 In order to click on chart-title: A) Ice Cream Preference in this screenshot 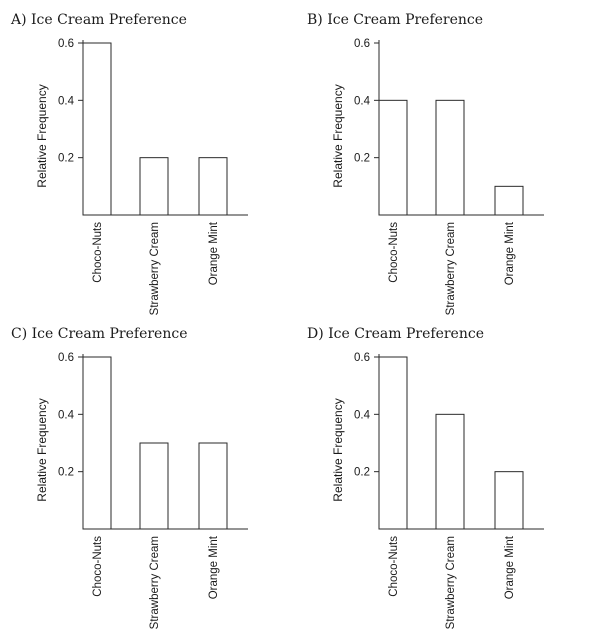, I will do `click(98, 20)`.